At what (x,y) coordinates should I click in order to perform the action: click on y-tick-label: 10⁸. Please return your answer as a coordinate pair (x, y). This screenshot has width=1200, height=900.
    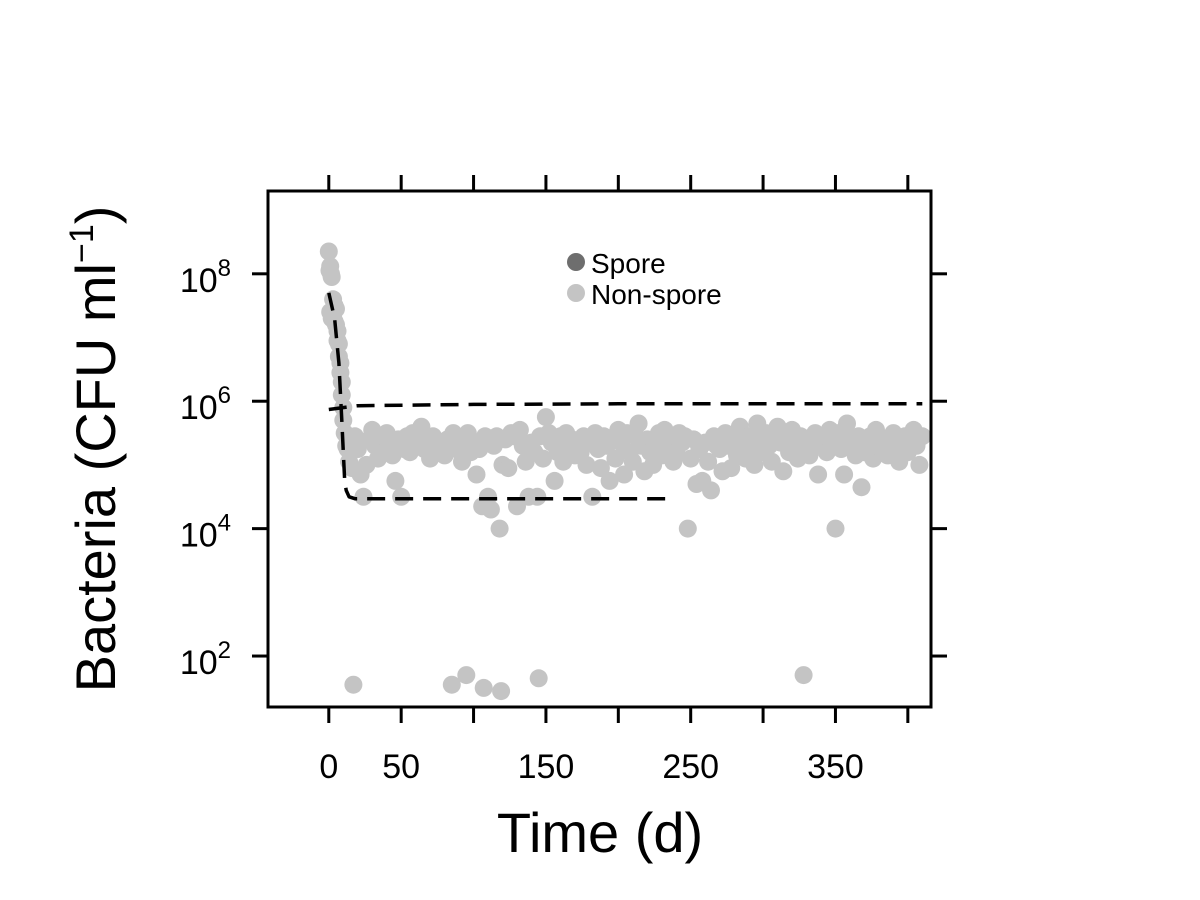
    Looking at the image, I should click on (205, 277).